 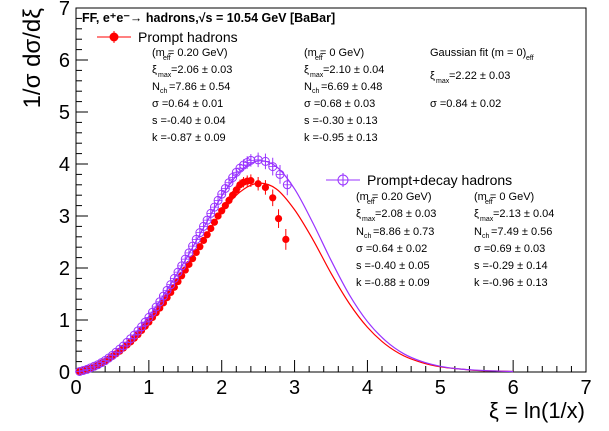 What do you see at coordinates (360, 232) in the screenshot?
I see `decay-c1-nch-sym: N` at bounding box center [360, 232].